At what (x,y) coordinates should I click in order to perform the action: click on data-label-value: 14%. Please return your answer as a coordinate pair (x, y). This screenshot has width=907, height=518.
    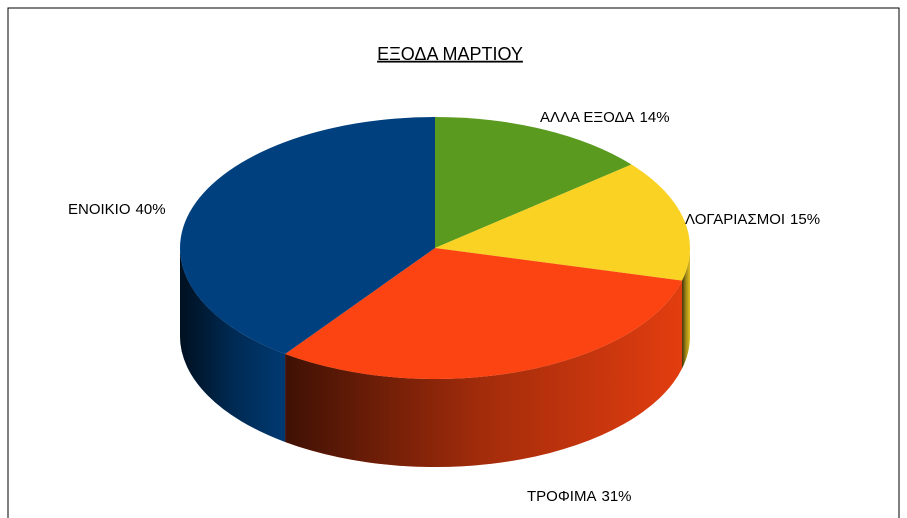
    Looking at the image, I should click on (655, 117).